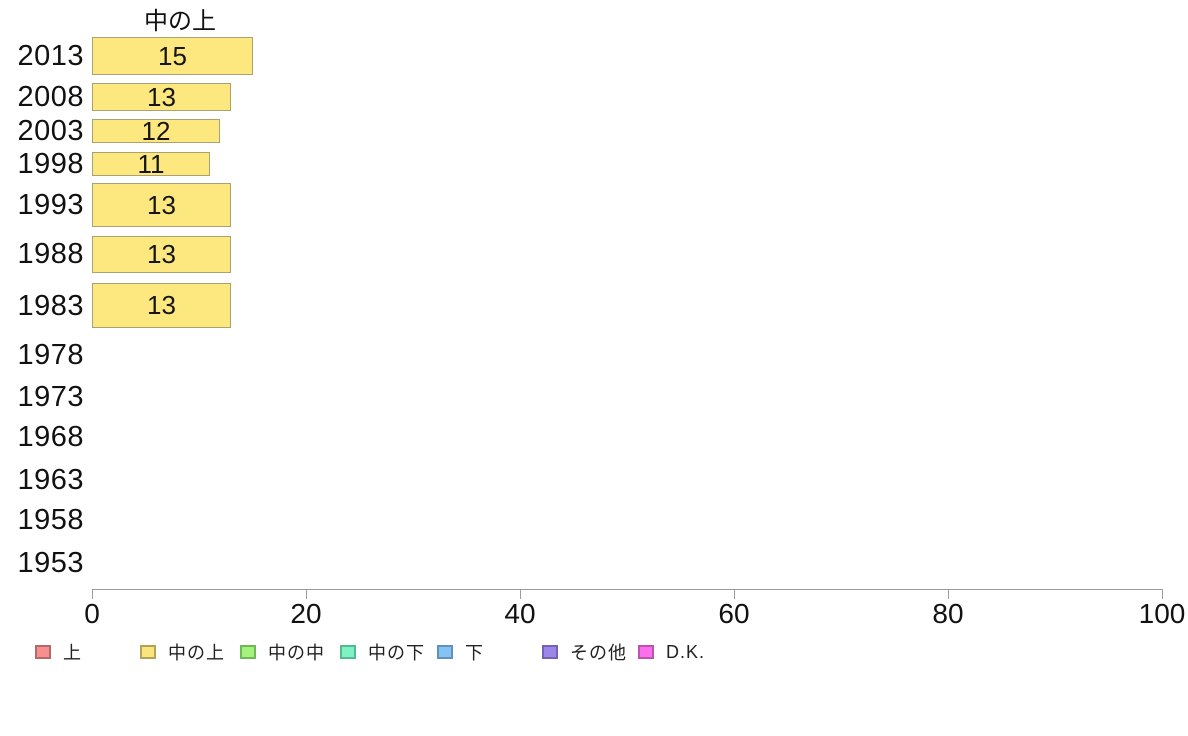  Describe the element at coordinates (686, 651) in the screenshot. I see `legend-label: D.K.` at that location.